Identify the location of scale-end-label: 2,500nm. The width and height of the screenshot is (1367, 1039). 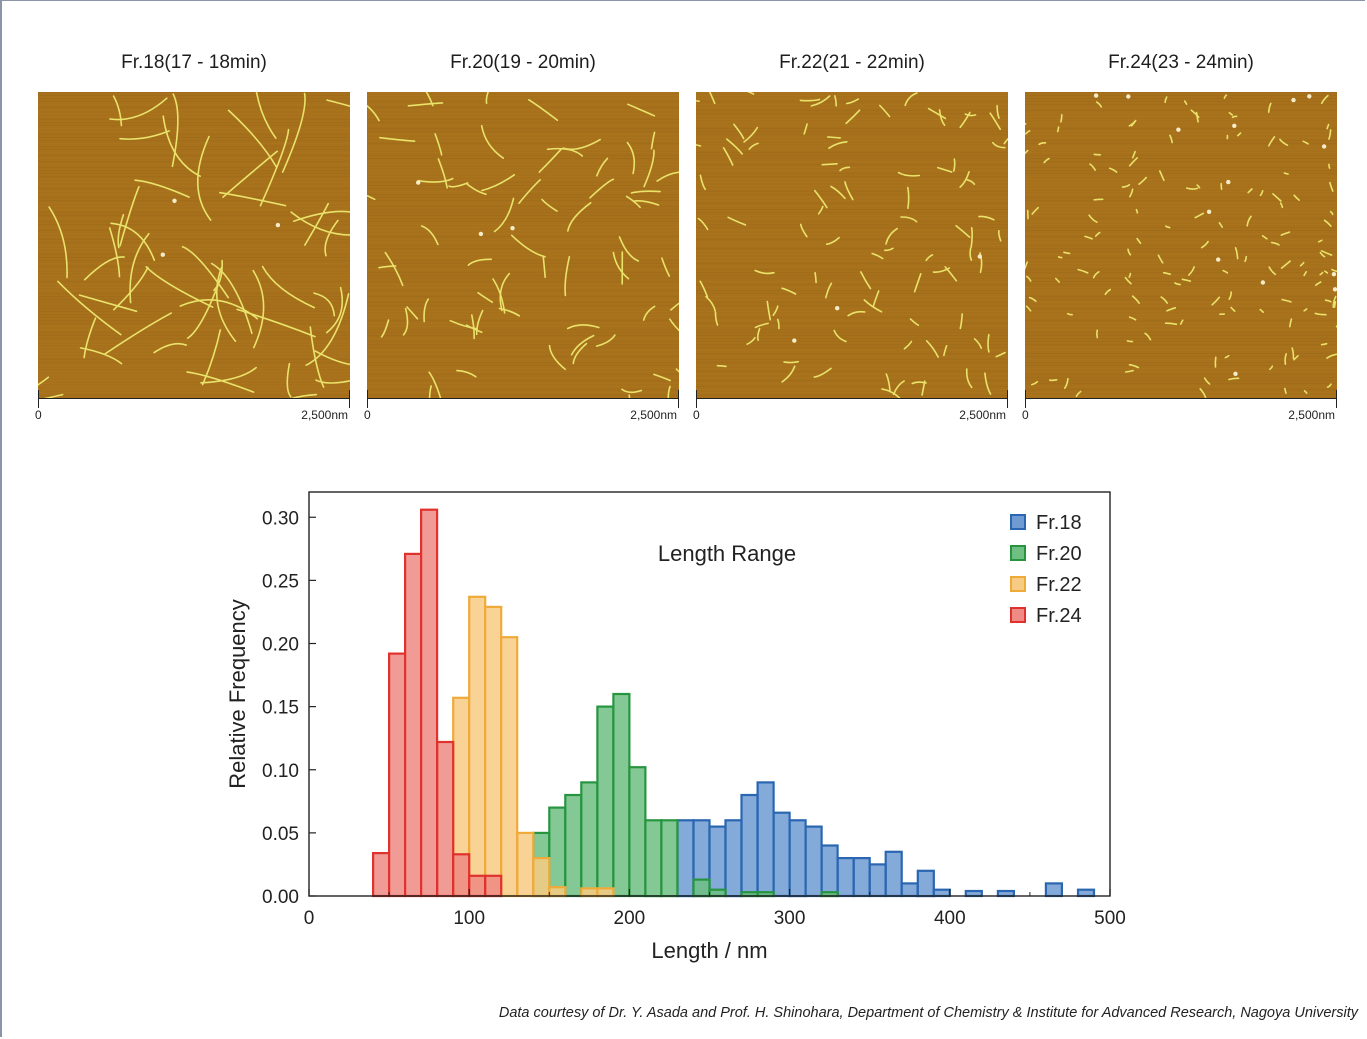
(653, 415).